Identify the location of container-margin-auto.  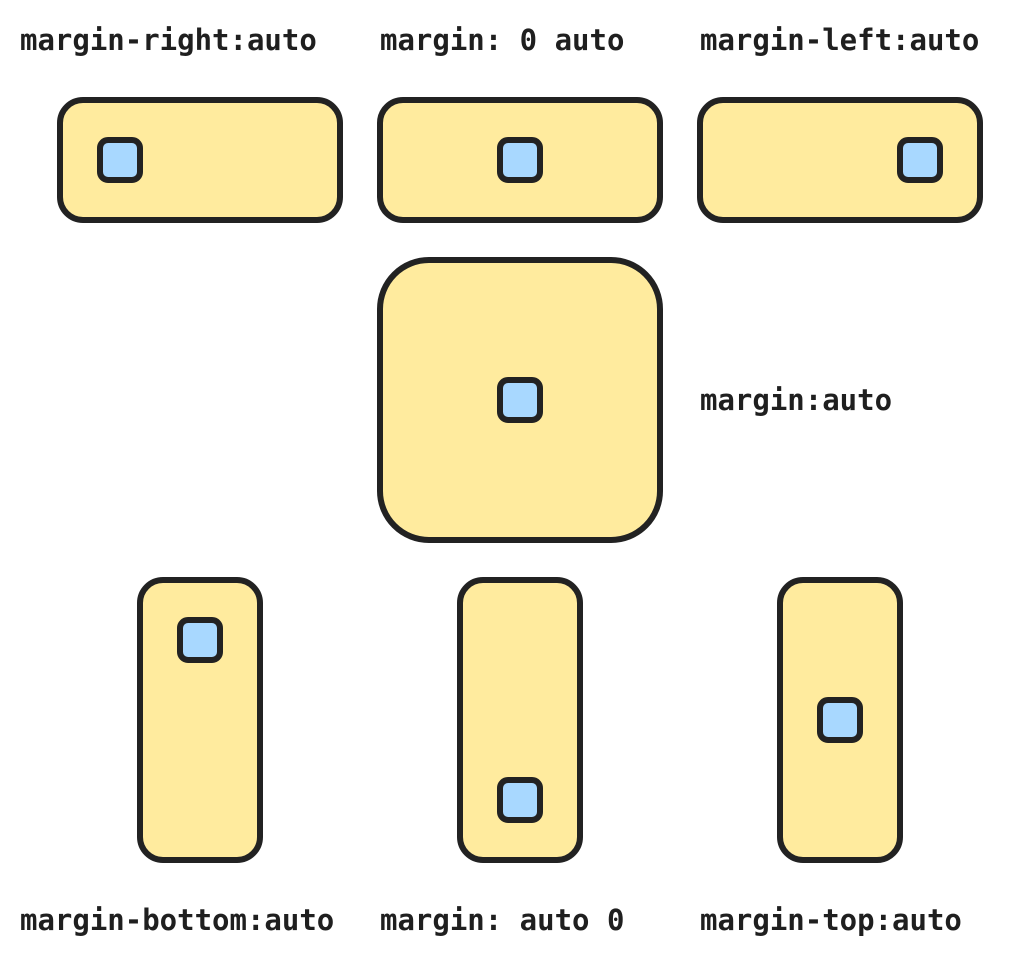
(520, 400).